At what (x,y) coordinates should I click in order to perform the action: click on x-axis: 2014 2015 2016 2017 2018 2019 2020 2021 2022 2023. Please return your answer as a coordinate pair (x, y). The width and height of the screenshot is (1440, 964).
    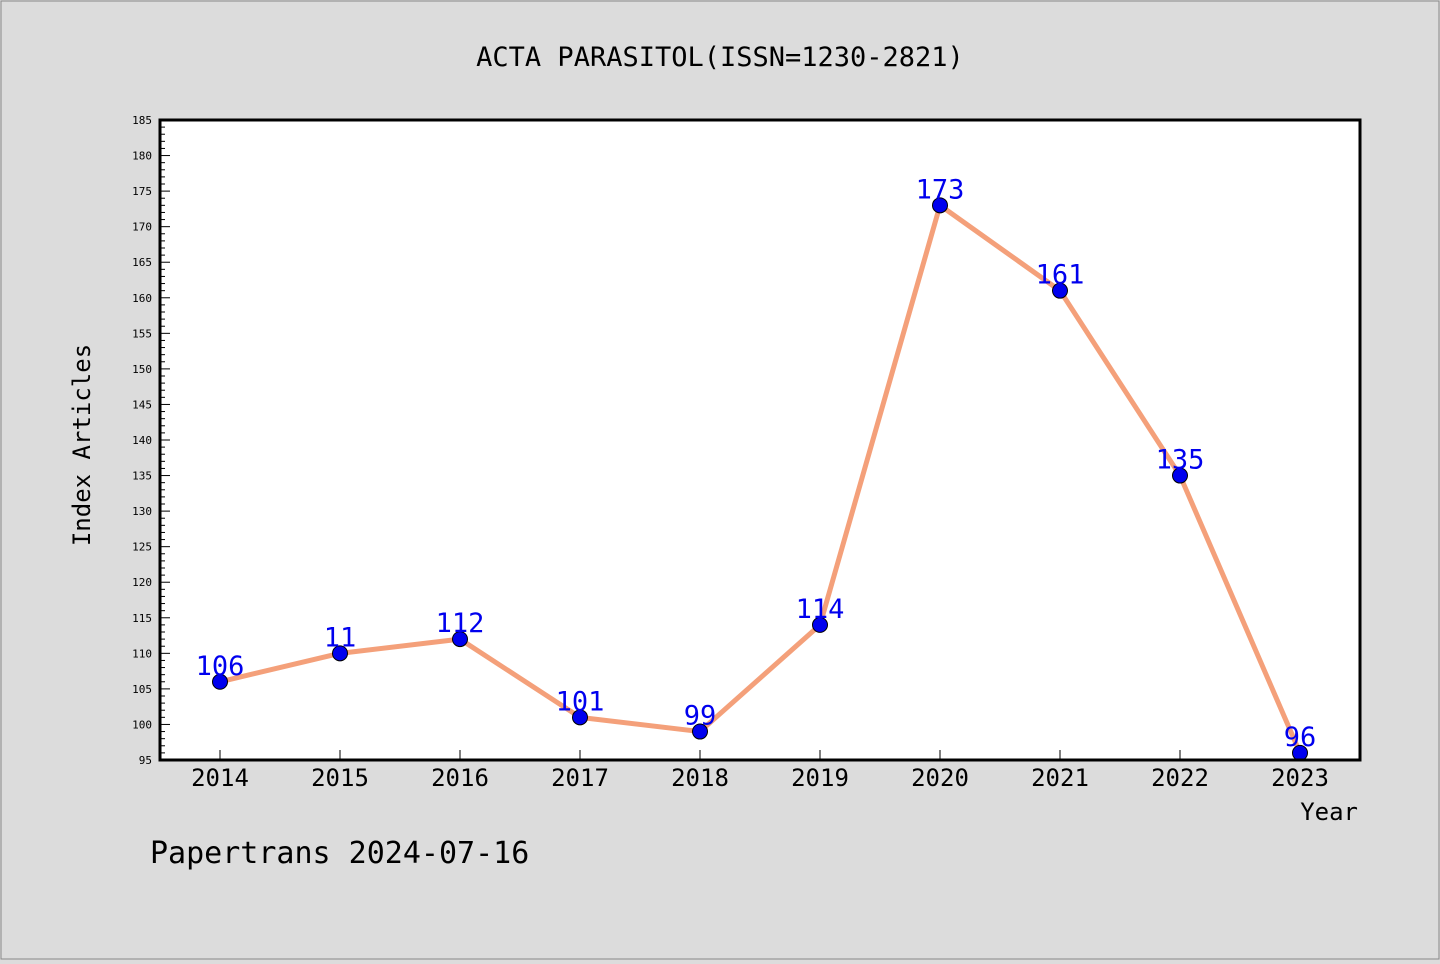
    Looking at the image, I should click on (760, 771).